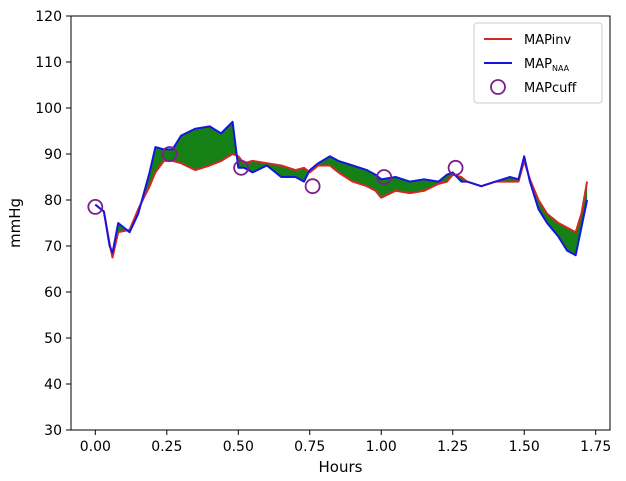  I want to click on x-tick-label: 1.00, so click(381, 447).